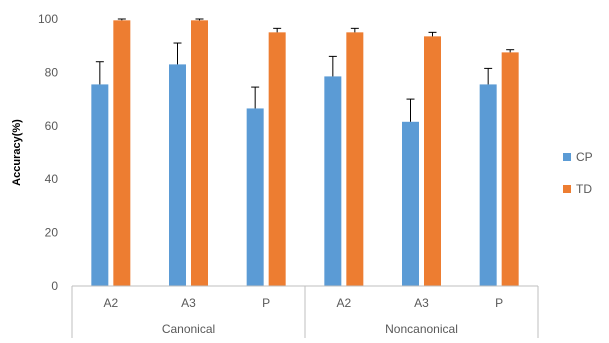 This screenshot has height=343, width=609. I want to click on y-tick-label: 100, so click(48, 19).